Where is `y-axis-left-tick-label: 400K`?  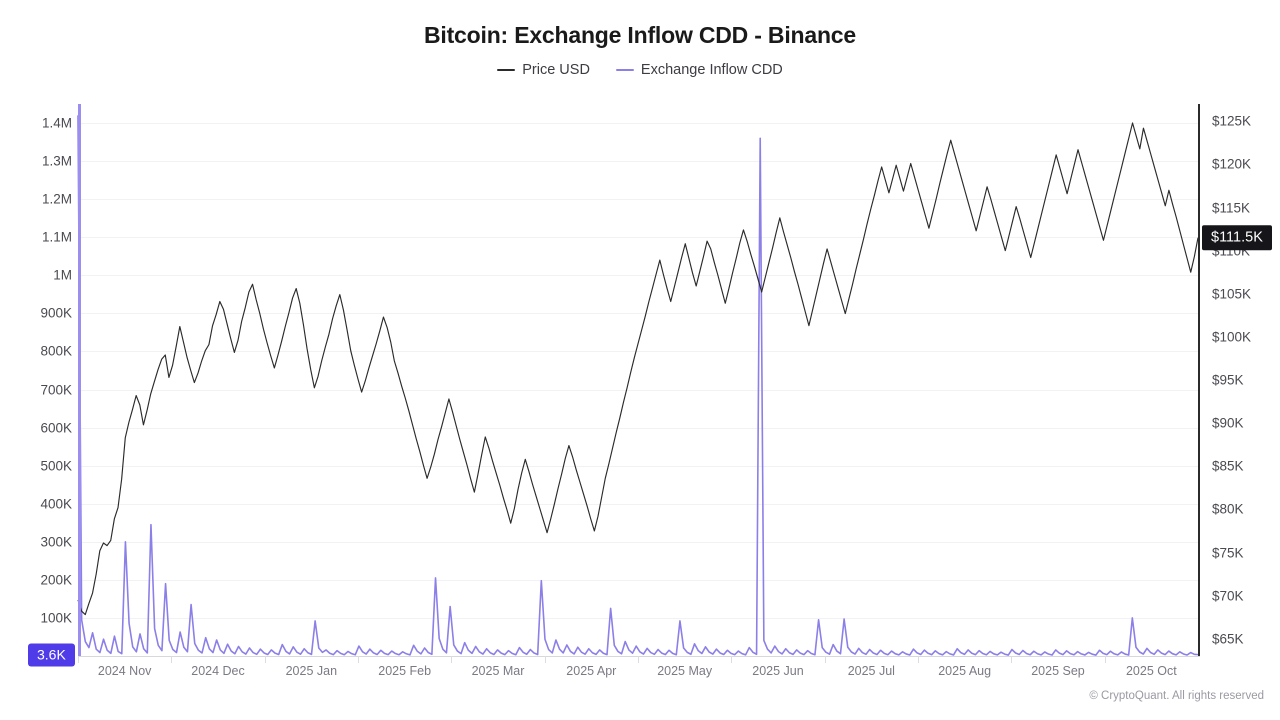
y-axis-left-tick-label: 400K is located at coordinates (56, 504).